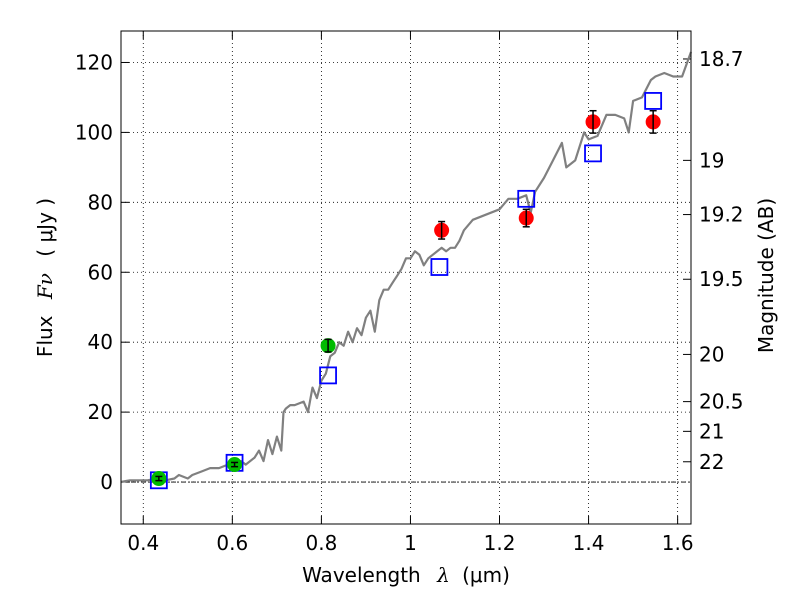 This screenshot has height=600, width=800. What do you see at coordinates (721, 279) in the screenshot?
I see `magnitude-tick-label: 19.5` at bounding box center [721, 279].